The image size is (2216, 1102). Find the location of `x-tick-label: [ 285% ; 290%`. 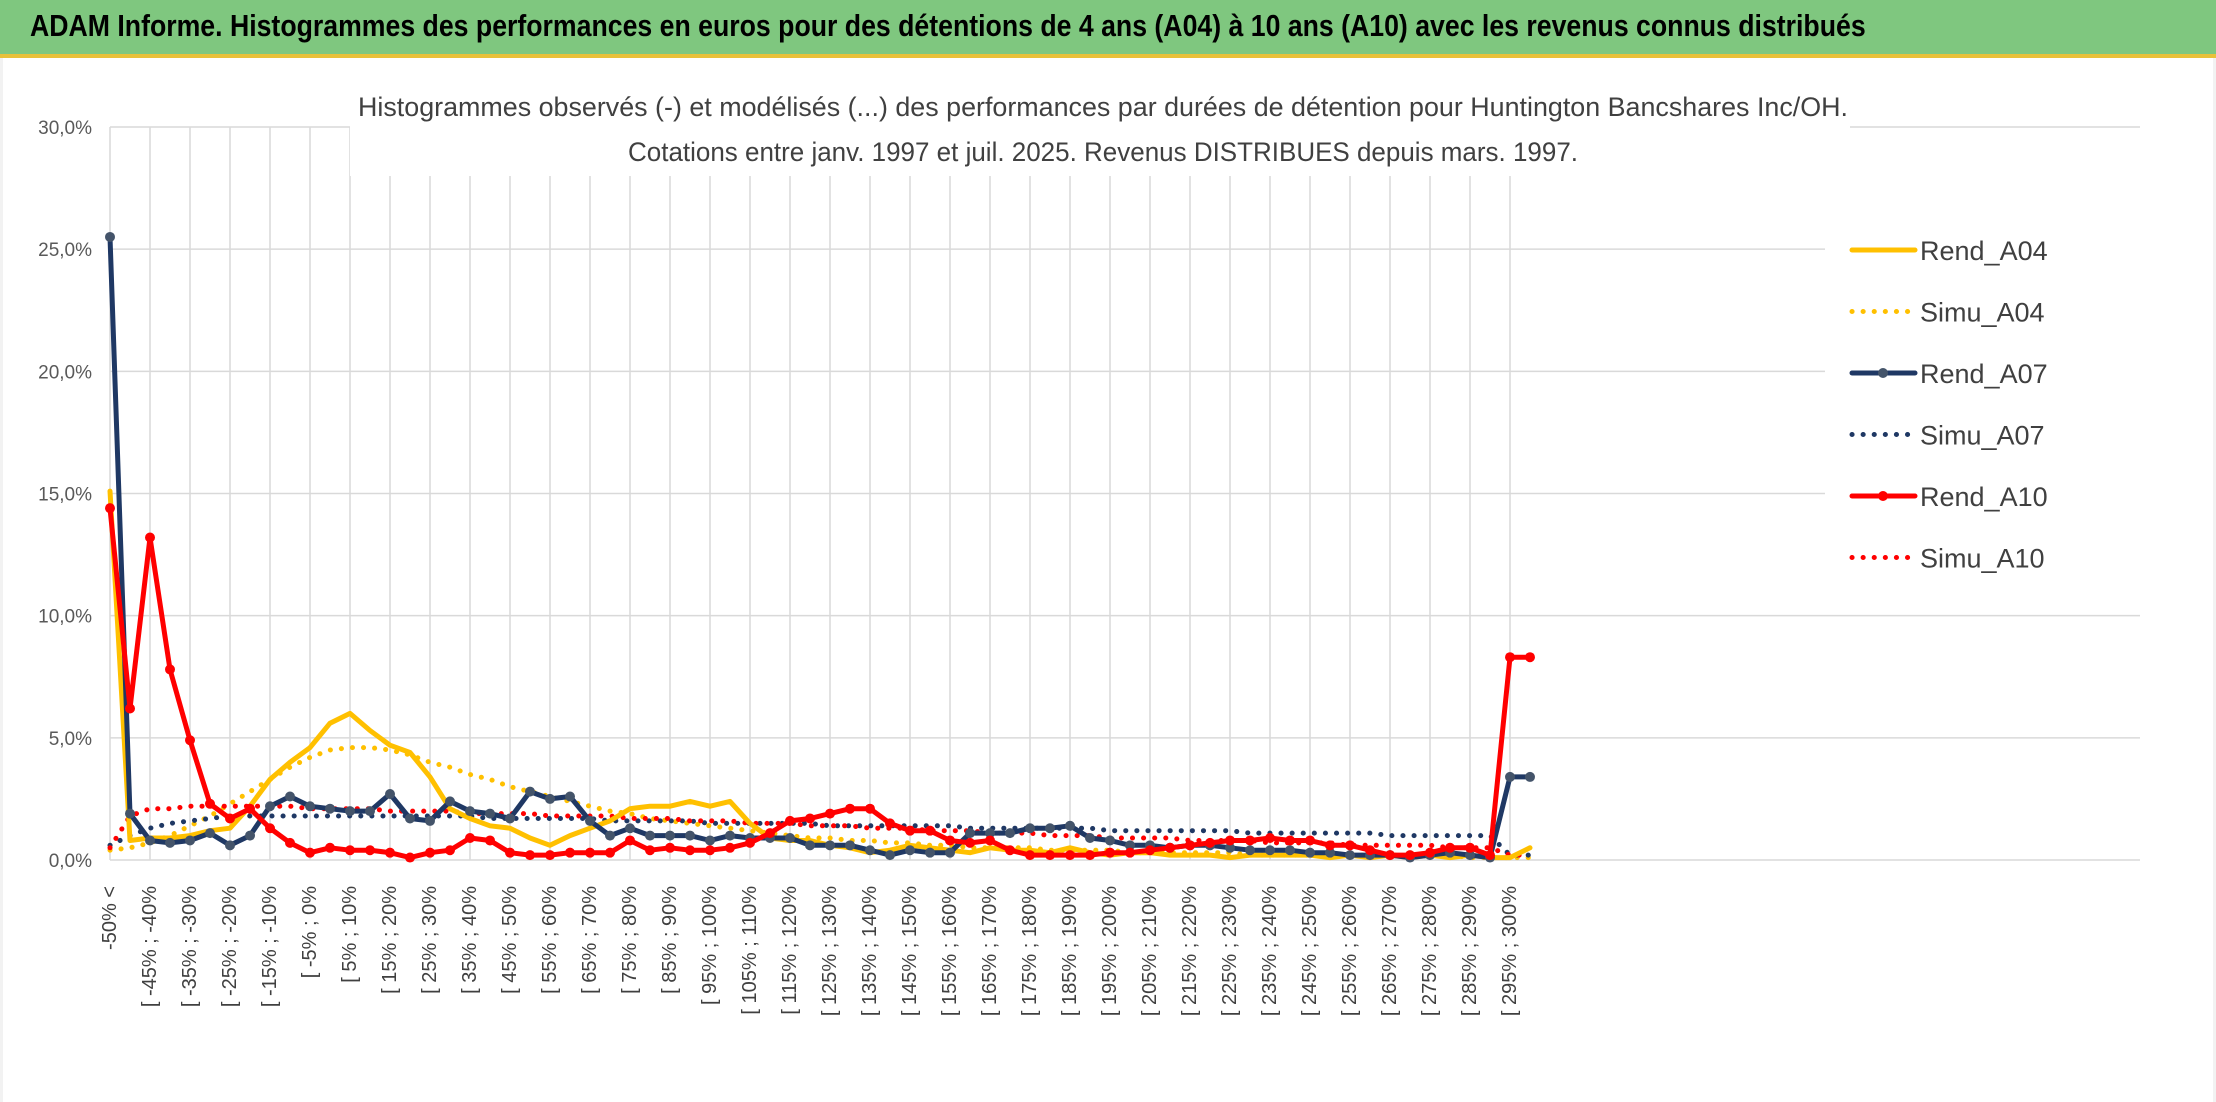

x-tick-label: [ 285% ; 290% is located at coordinates (1470, 951).